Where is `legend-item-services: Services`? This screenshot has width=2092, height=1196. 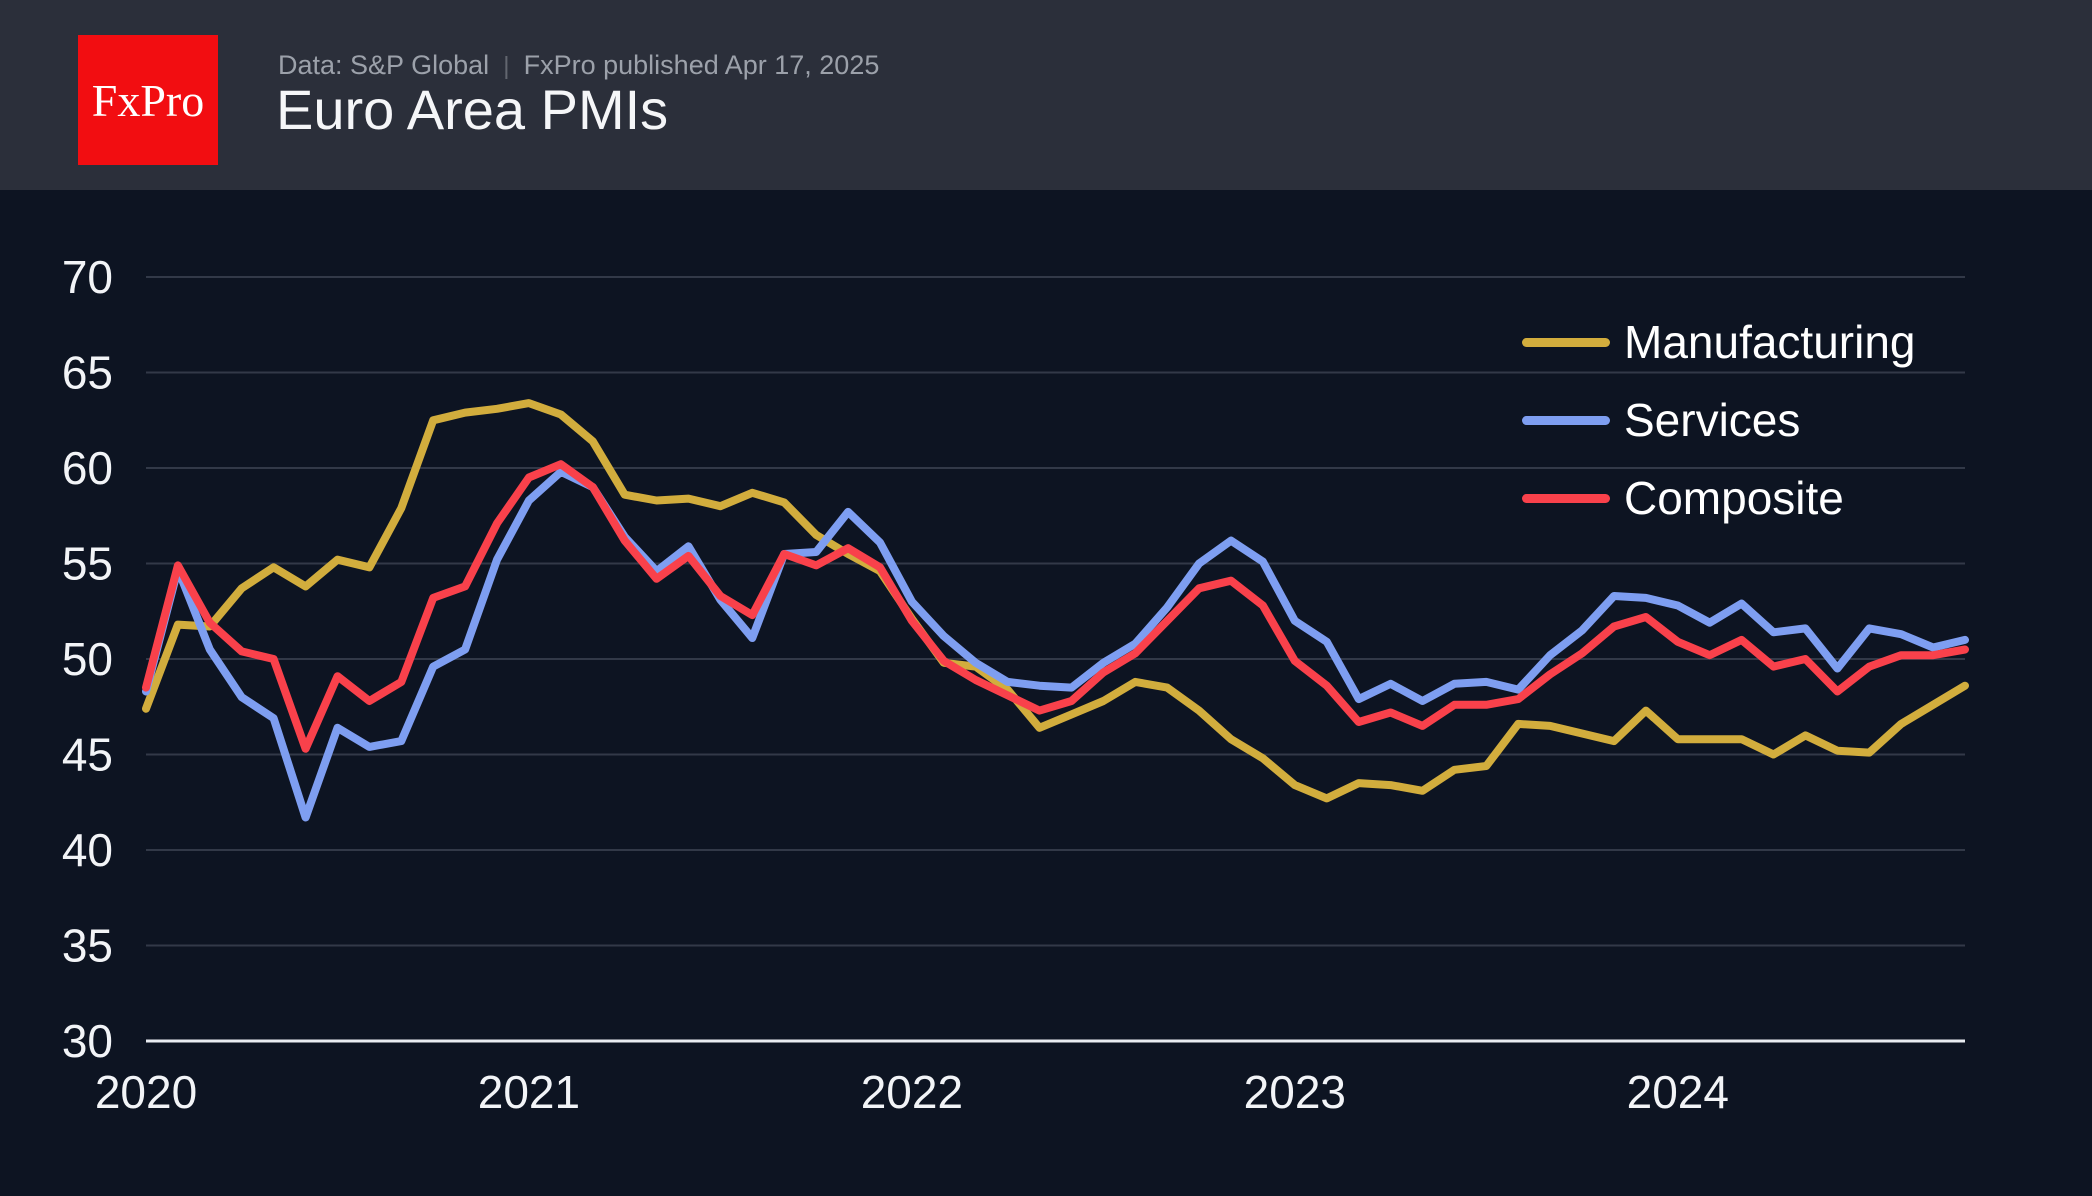
legend-item-services: Services is located at coordinates (1719, 420).